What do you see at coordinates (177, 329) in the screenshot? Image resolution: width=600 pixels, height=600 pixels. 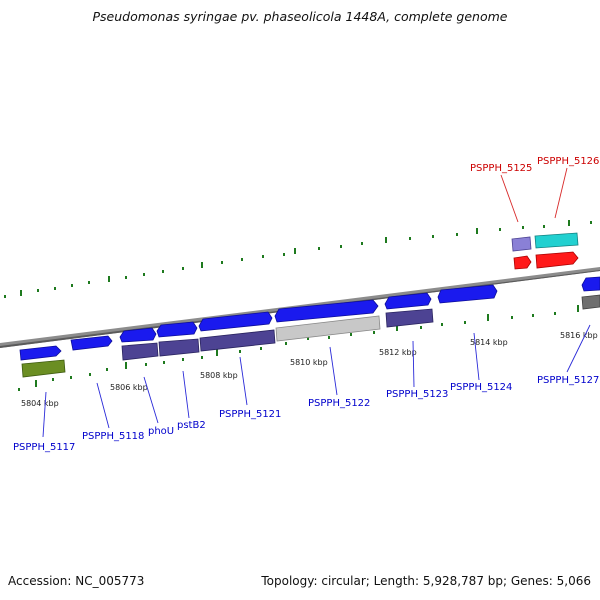 I see `gene-arrow-pstB2` at bounding box center [177, 329].